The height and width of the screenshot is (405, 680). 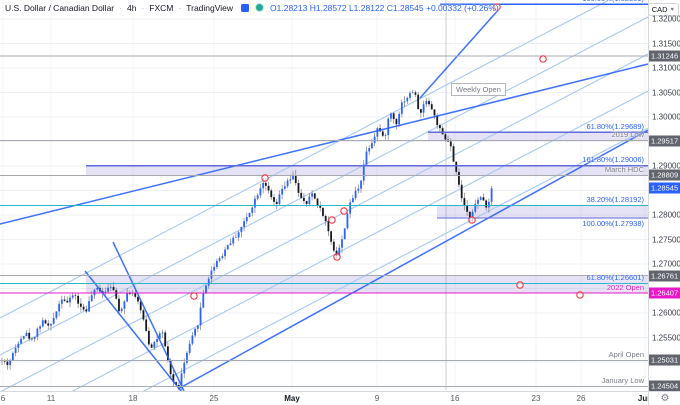 What do you see at coordinates (245, 7) in the screenshot?
I see `symbol-logo-icon` at bounding box center [245, 7].